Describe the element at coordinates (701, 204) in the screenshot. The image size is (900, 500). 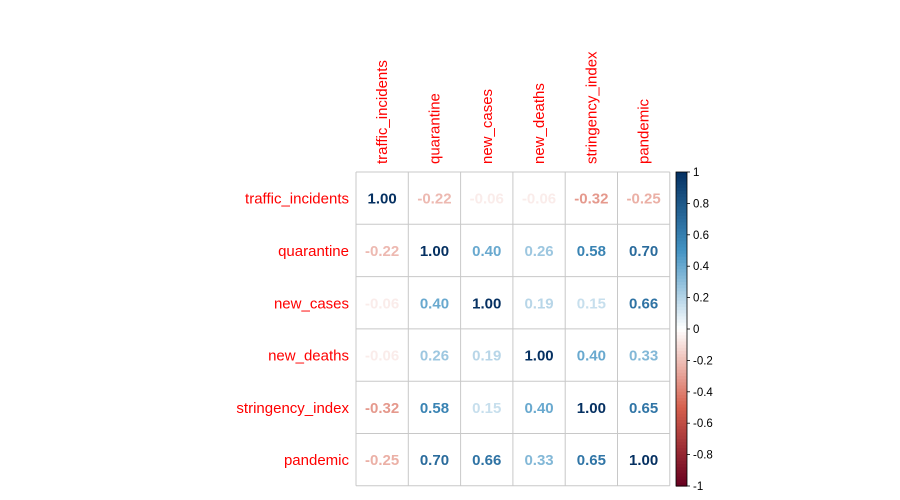
I see `color-bar-tick-label: 0.8` at that location.